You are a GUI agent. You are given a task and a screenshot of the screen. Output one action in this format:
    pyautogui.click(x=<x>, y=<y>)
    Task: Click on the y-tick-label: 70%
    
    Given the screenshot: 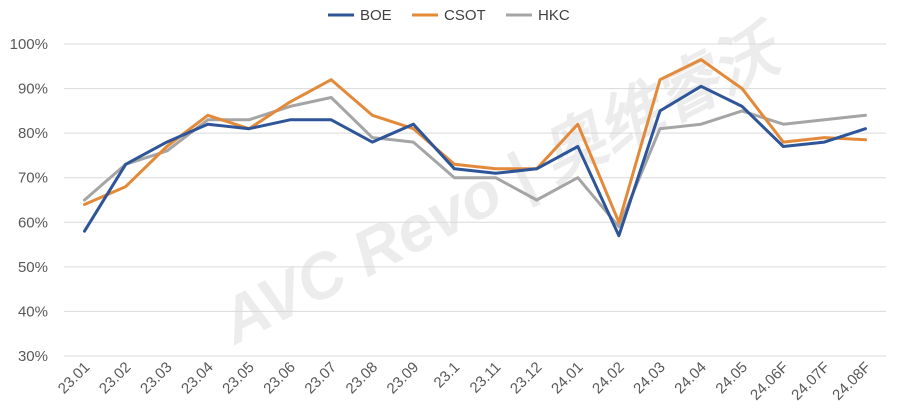 What is the action you would take?
    pyautogui.click(x=33, y=178)
    